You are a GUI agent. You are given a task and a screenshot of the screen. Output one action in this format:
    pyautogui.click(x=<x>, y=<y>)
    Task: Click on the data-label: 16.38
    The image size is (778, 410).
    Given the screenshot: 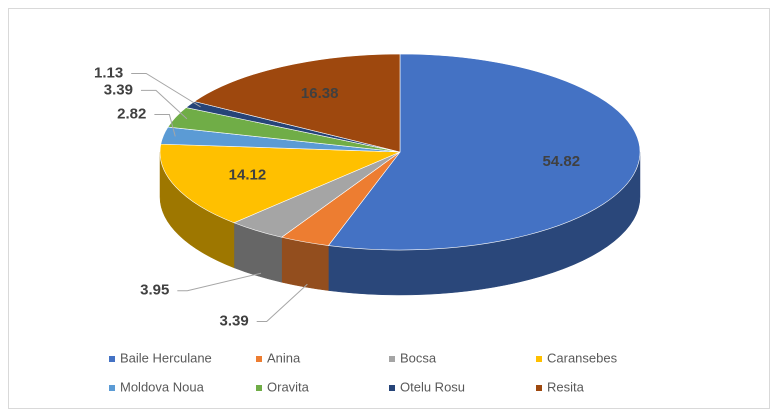 What is the action you would take?
    pyautogui.click(x=320, y=93)
    